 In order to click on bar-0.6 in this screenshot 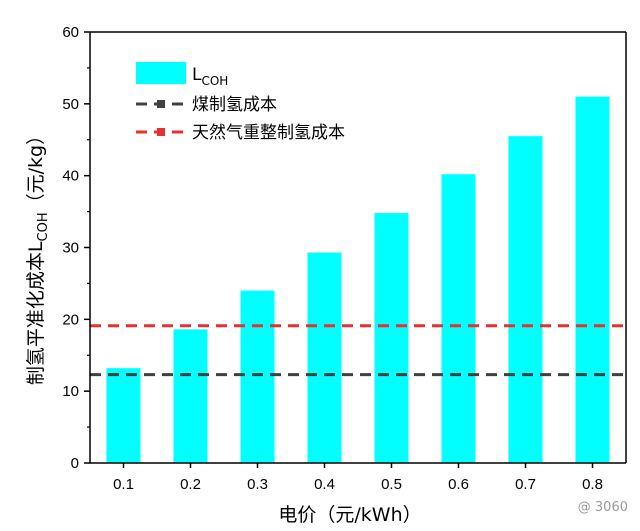, I will do `click(458, 319)`.